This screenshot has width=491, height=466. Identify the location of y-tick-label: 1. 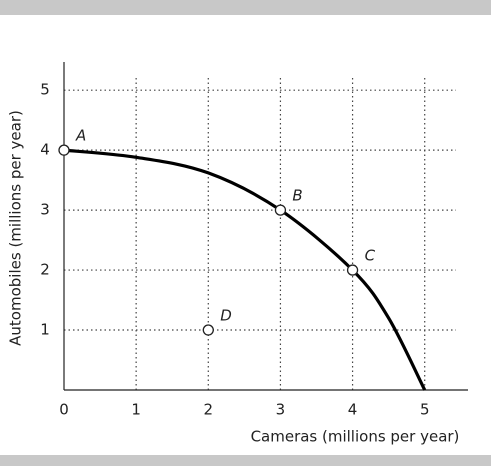
(45, 330).